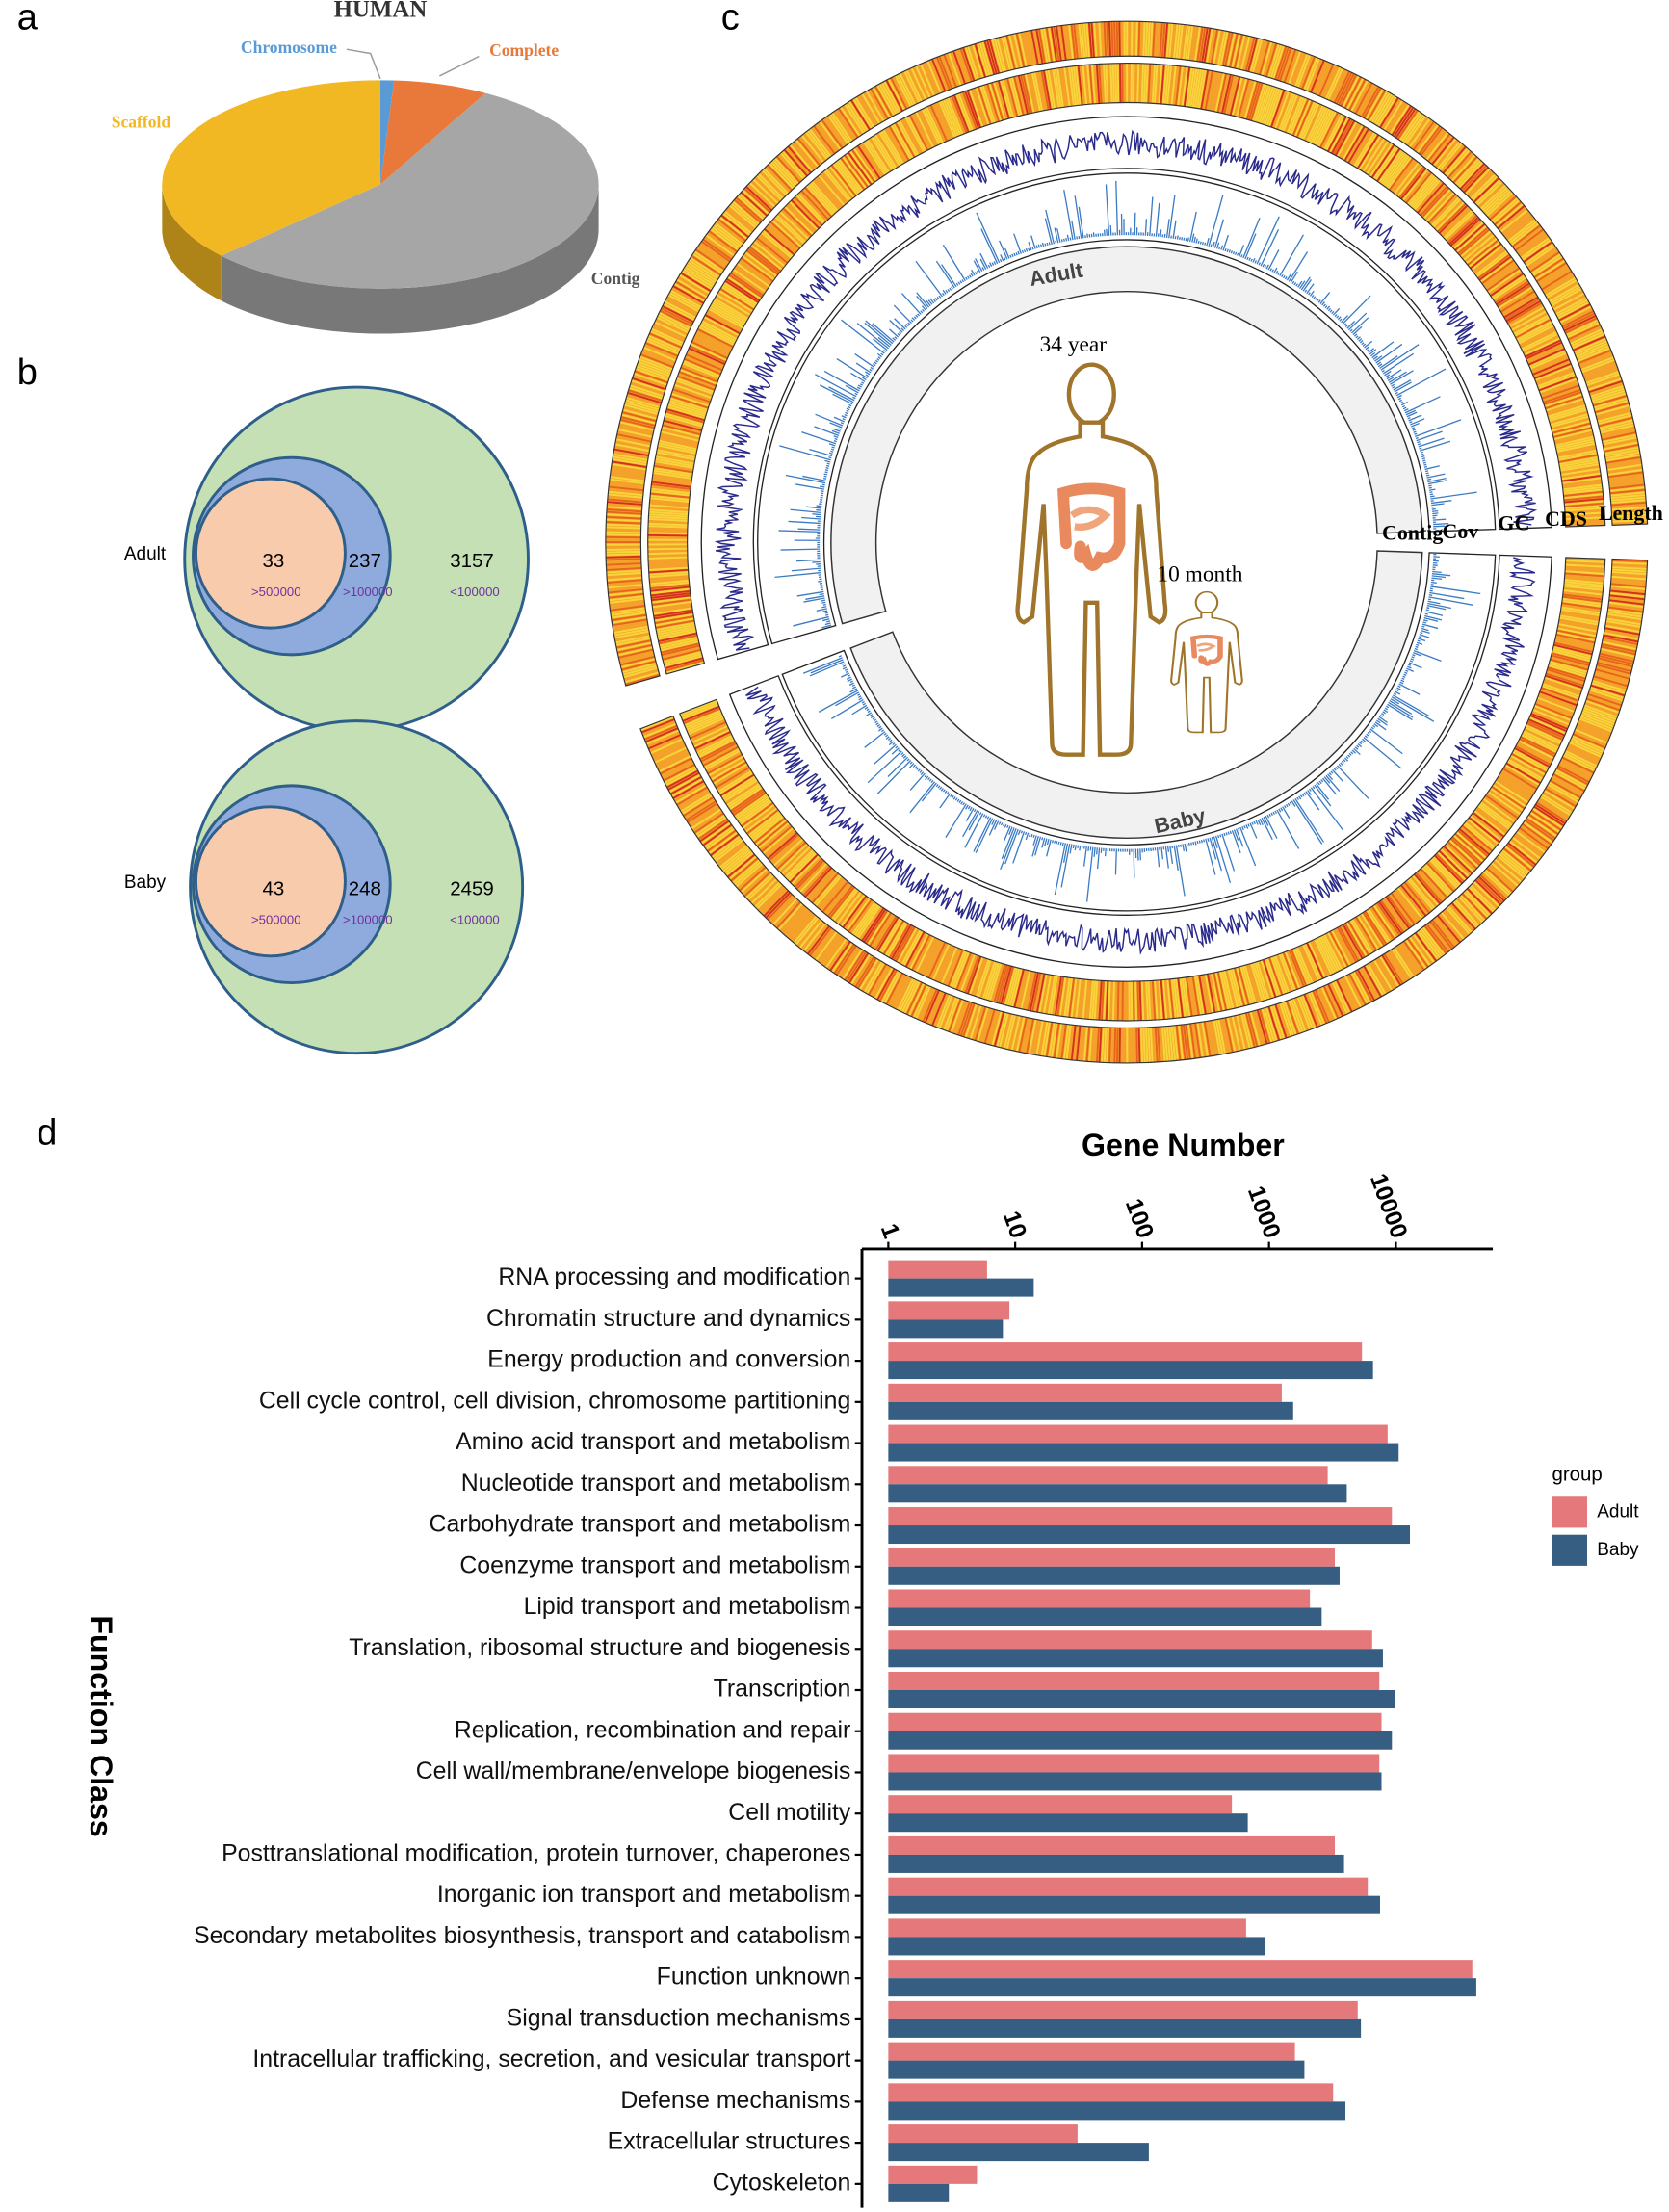 This screenshot has width=1669, height=2212. Describe the element at coordinates (1139, 1218) in the screenshot. I see `x-tick-label: 100` at that location.